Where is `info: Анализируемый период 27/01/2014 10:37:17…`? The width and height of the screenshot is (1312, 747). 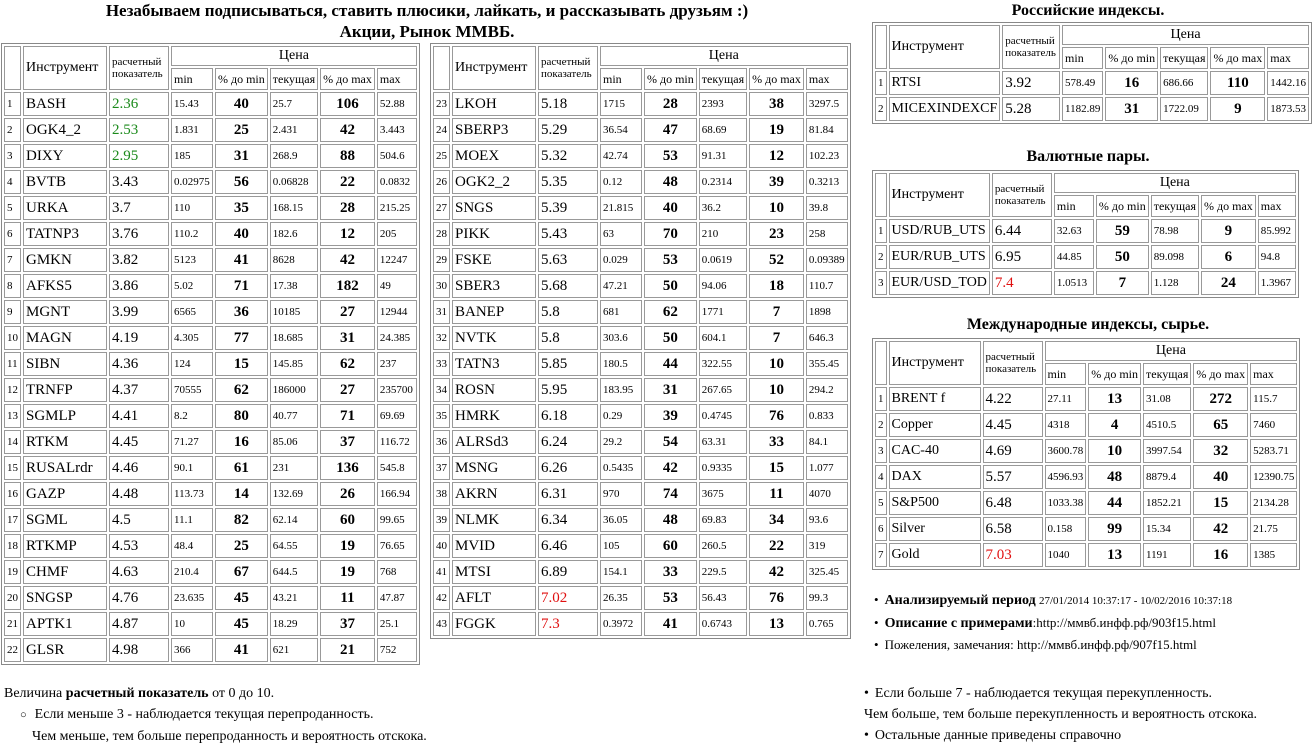
info: Анализируемый период 27/01/2014 10:37:17… is located at coordinates (1053, 622).